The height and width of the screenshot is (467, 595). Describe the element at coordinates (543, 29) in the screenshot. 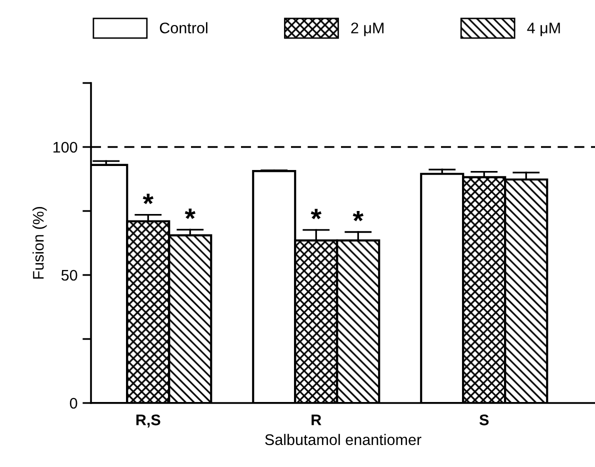

I see `legend-label: 4 μM` at that location.